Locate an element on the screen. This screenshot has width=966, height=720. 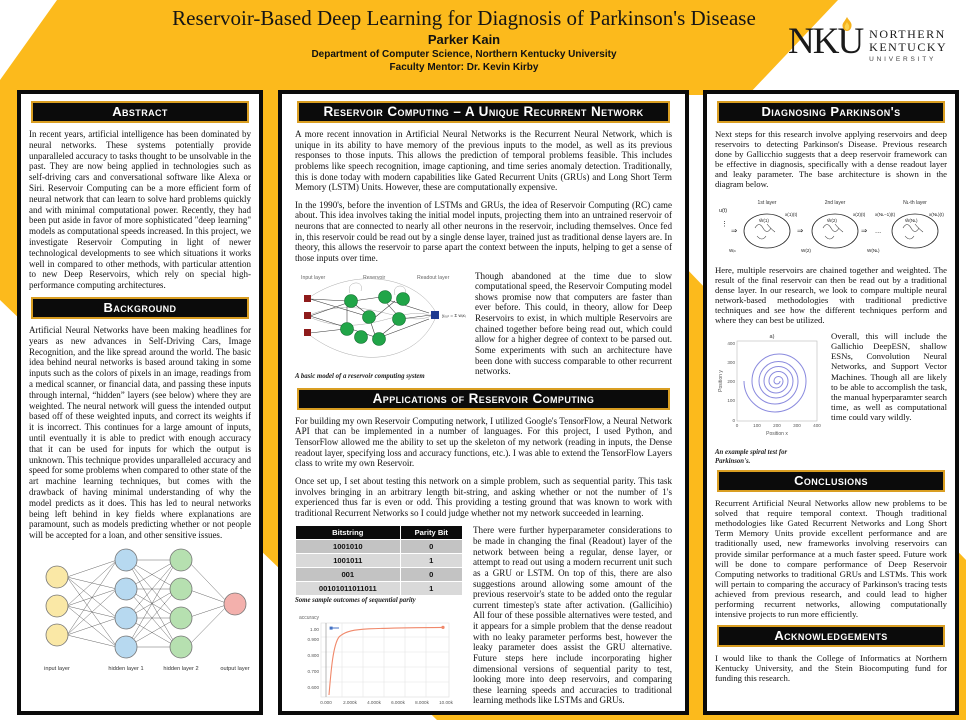
accuracy-chart-ylabel: accuracy is located at coordinates (309, 618).